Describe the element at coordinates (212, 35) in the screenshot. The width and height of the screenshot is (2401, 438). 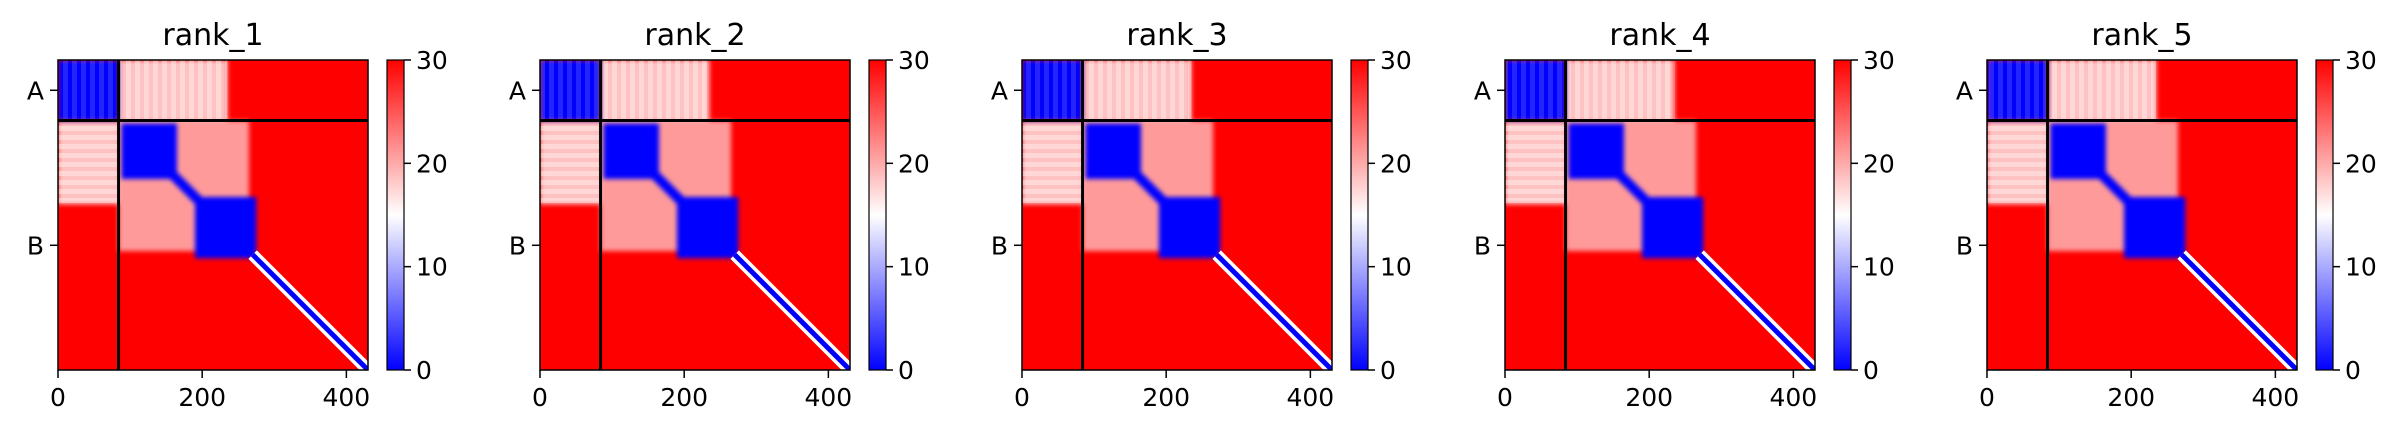
I see `panel-title: rank_1` at that location.